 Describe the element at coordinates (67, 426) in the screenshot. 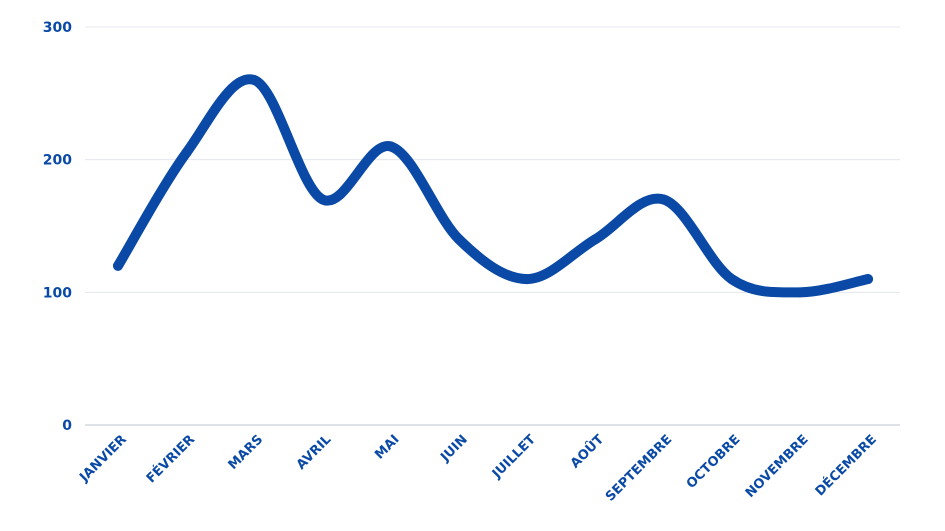

I see `y-tick-label: 0` at that location.